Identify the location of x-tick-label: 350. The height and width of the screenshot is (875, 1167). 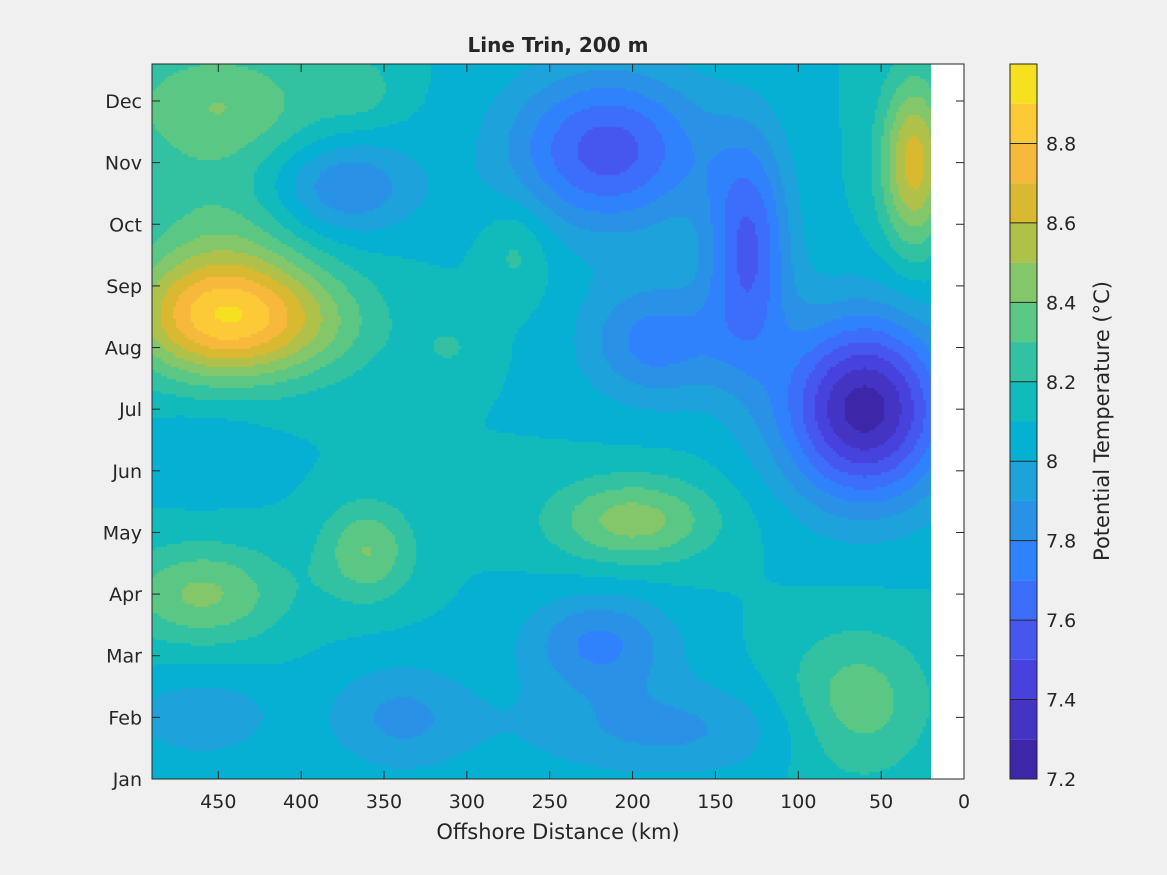
(384, 802).